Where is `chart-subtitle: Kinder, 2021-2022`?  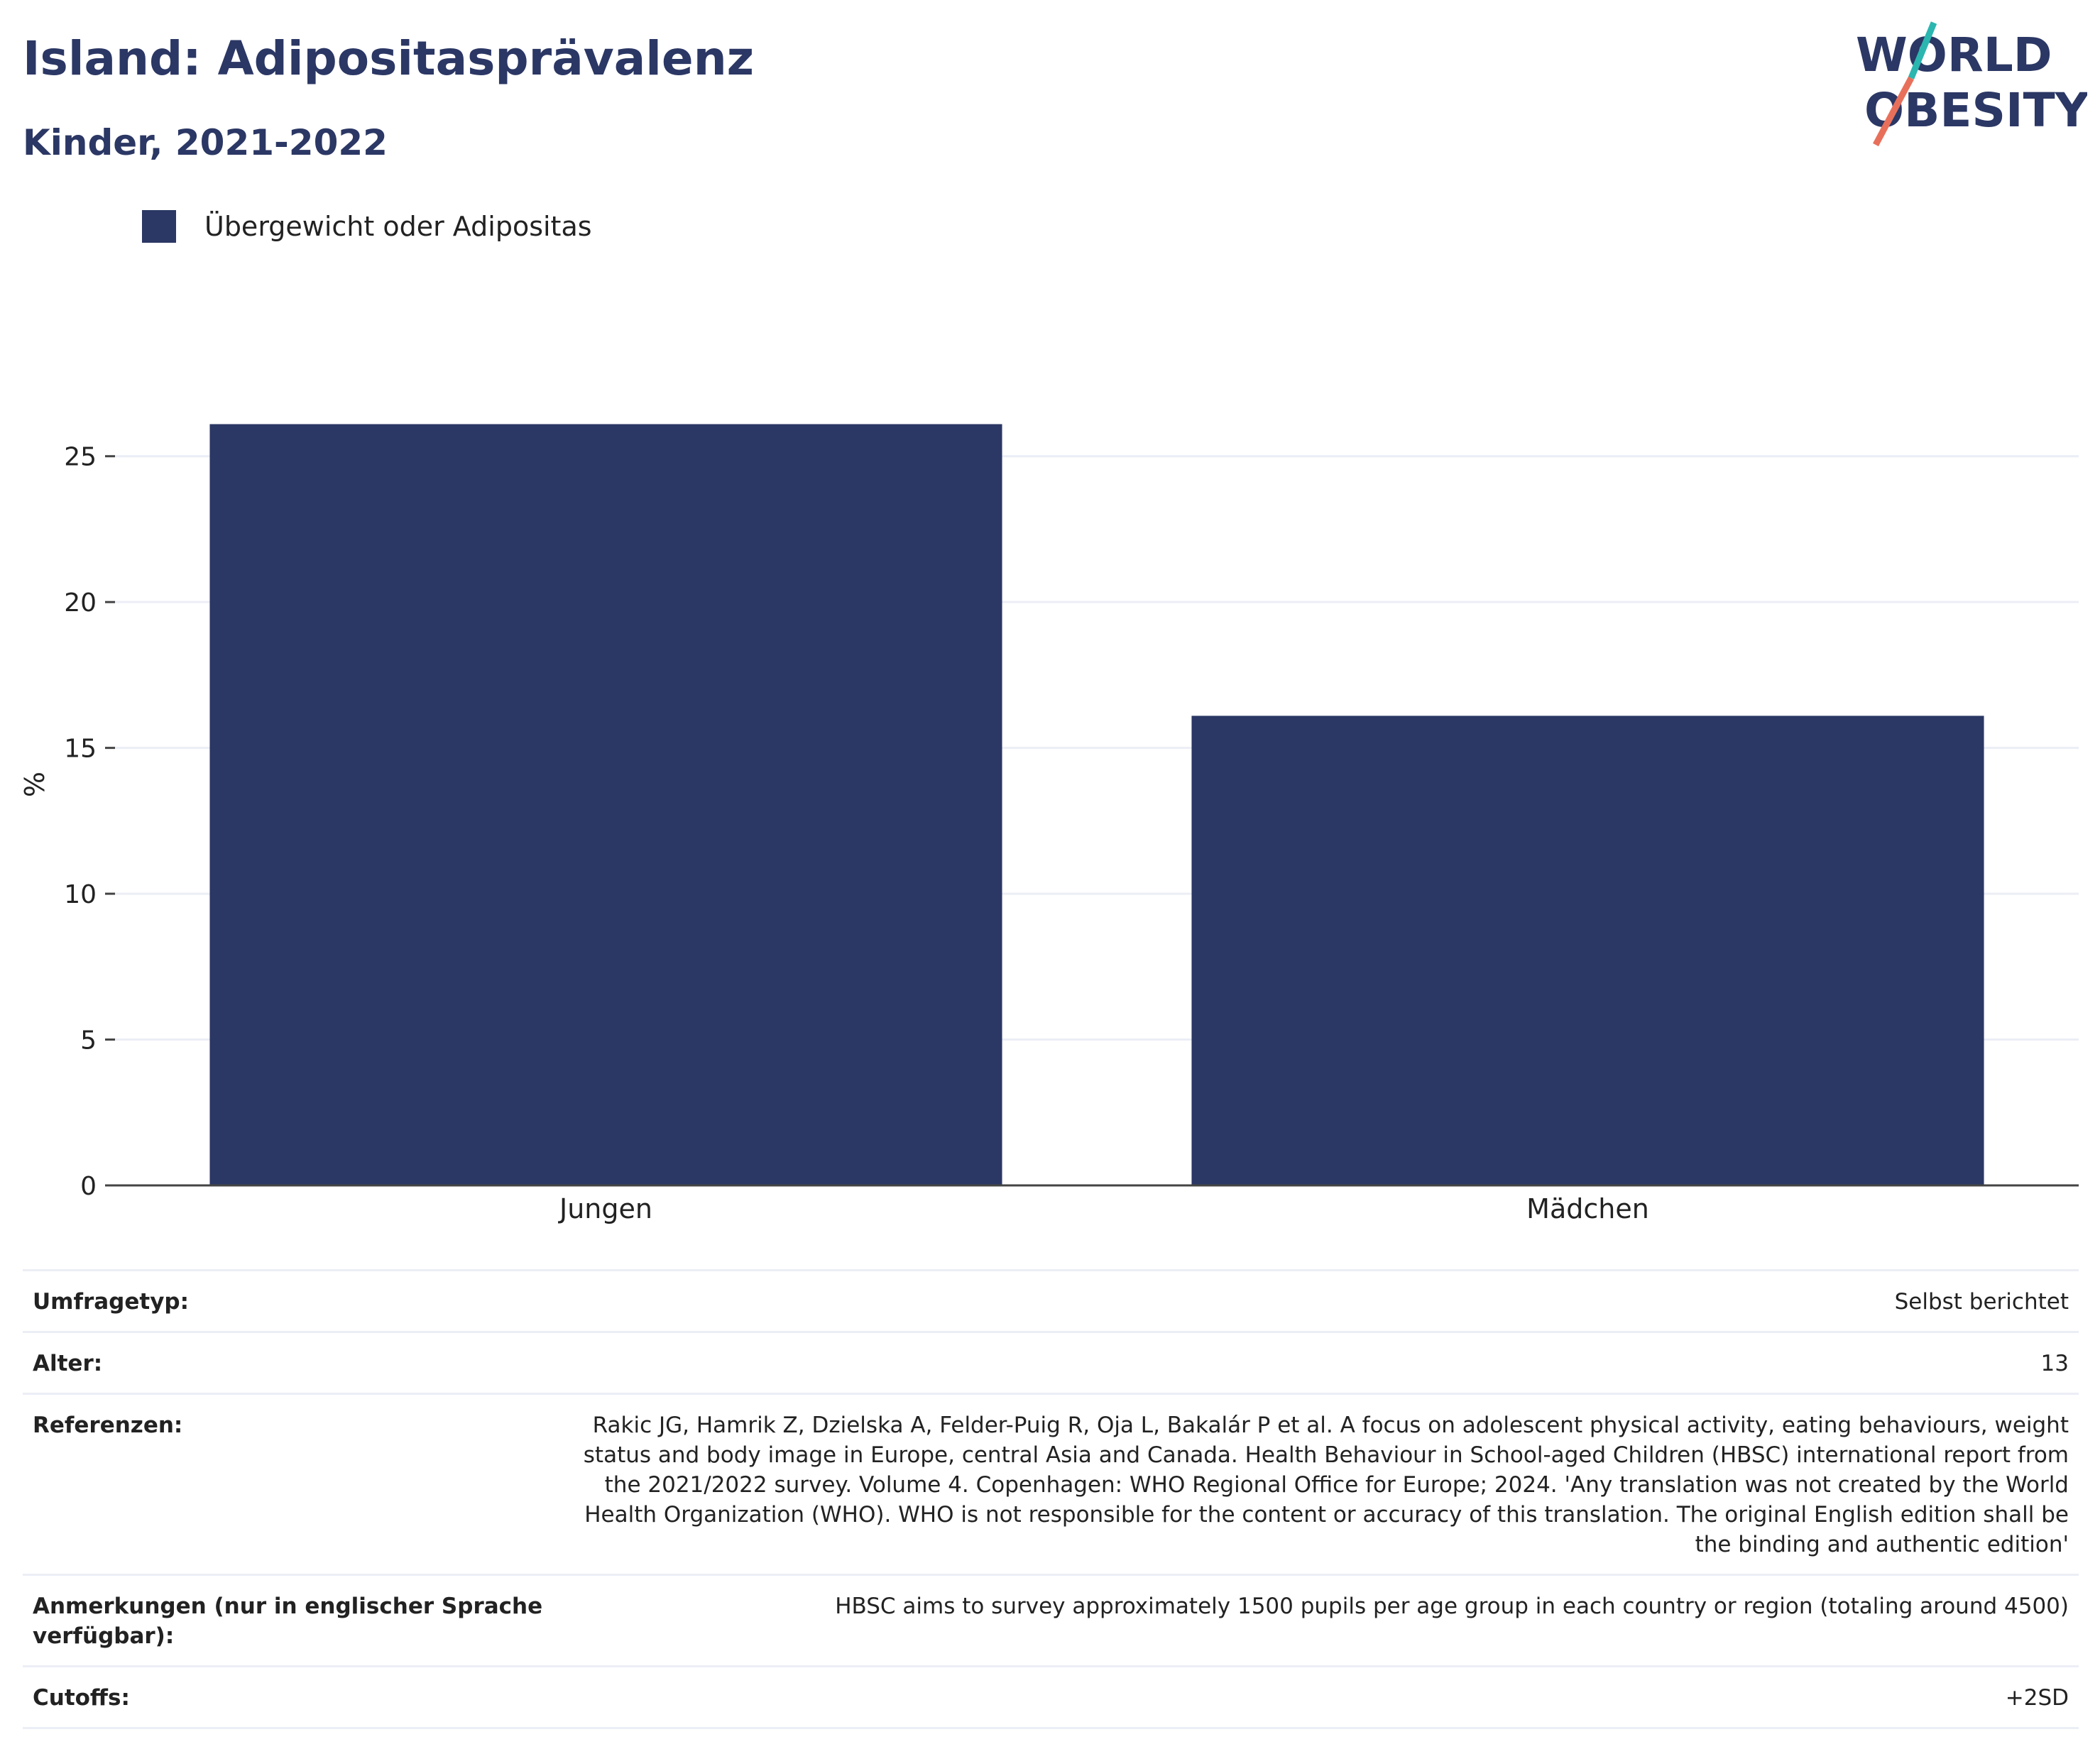
chart-subtitle: Kinder, 2021-2022 is located at coordinates (205, 142).